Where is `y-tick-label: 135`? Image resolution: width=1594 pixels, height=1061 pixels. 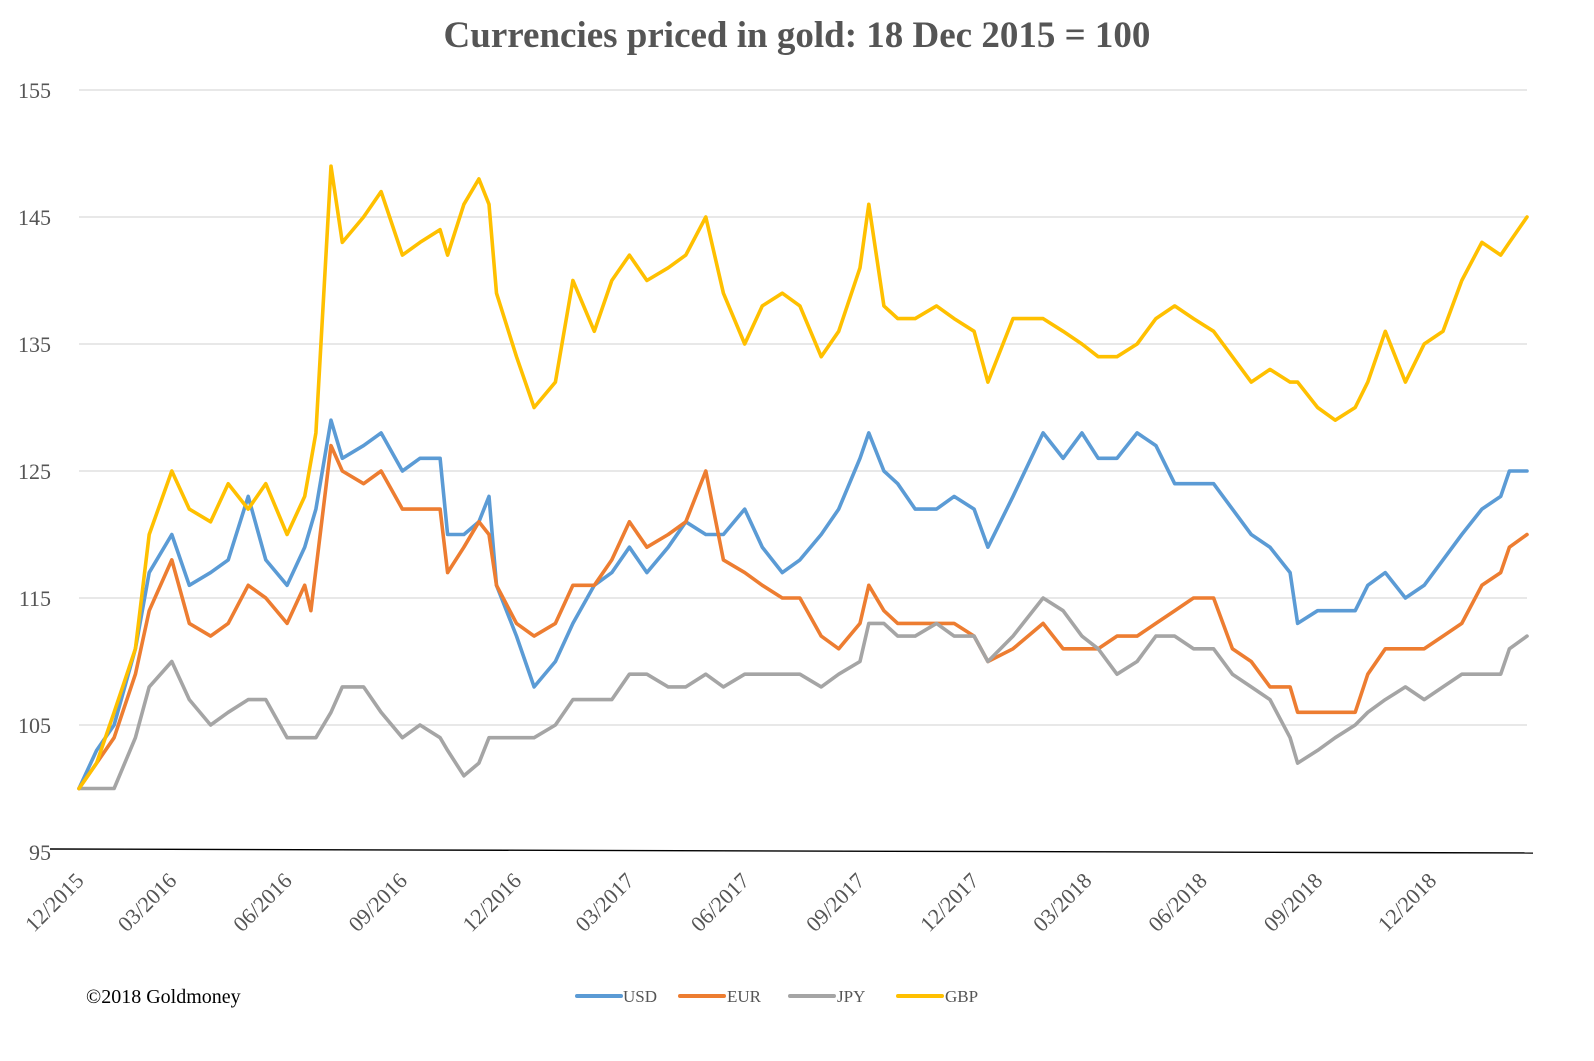
y-tick-label: 135 is located at coordinates (34, 344).